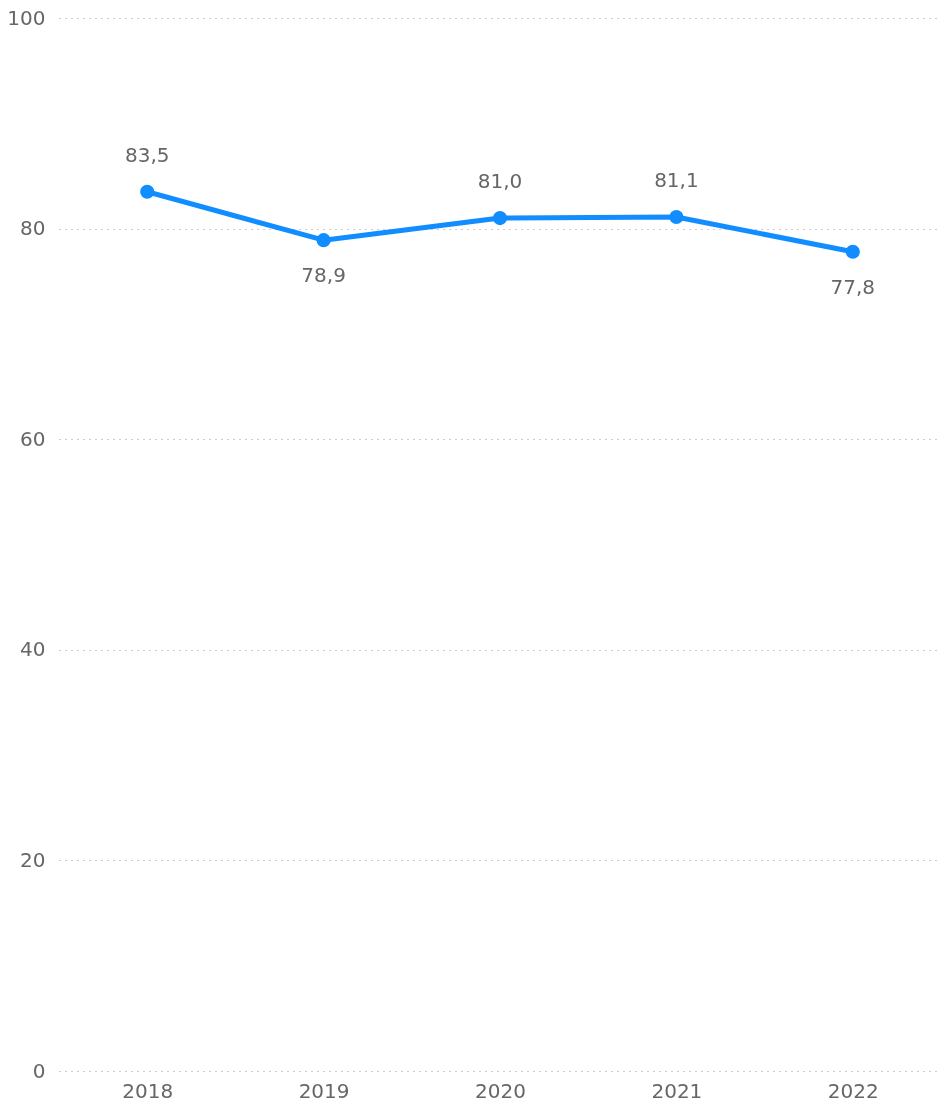 This screenshot has height=1107, width=947. I want to click on x-tick-label: 2018, so click(148, 1090).